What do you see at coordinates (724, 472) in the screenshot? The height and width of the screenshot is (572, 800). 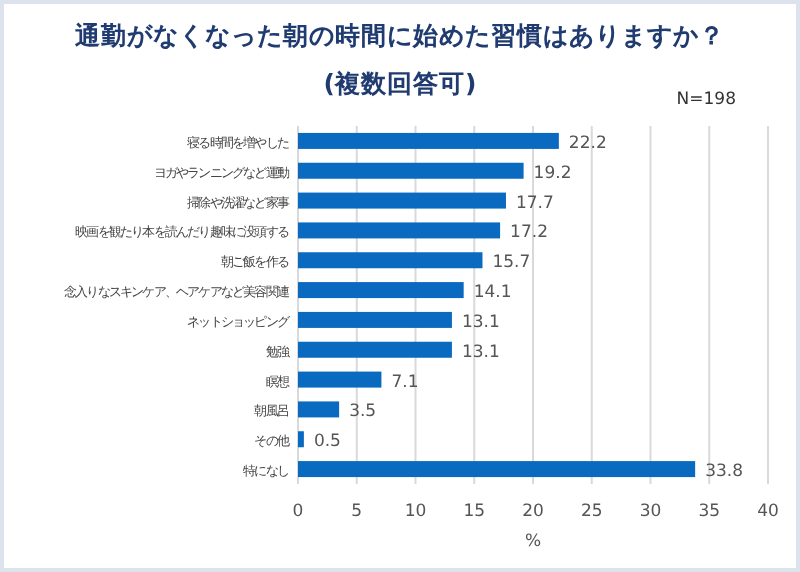 I see `data-label: 33.8` at bounding box center [724, 472].